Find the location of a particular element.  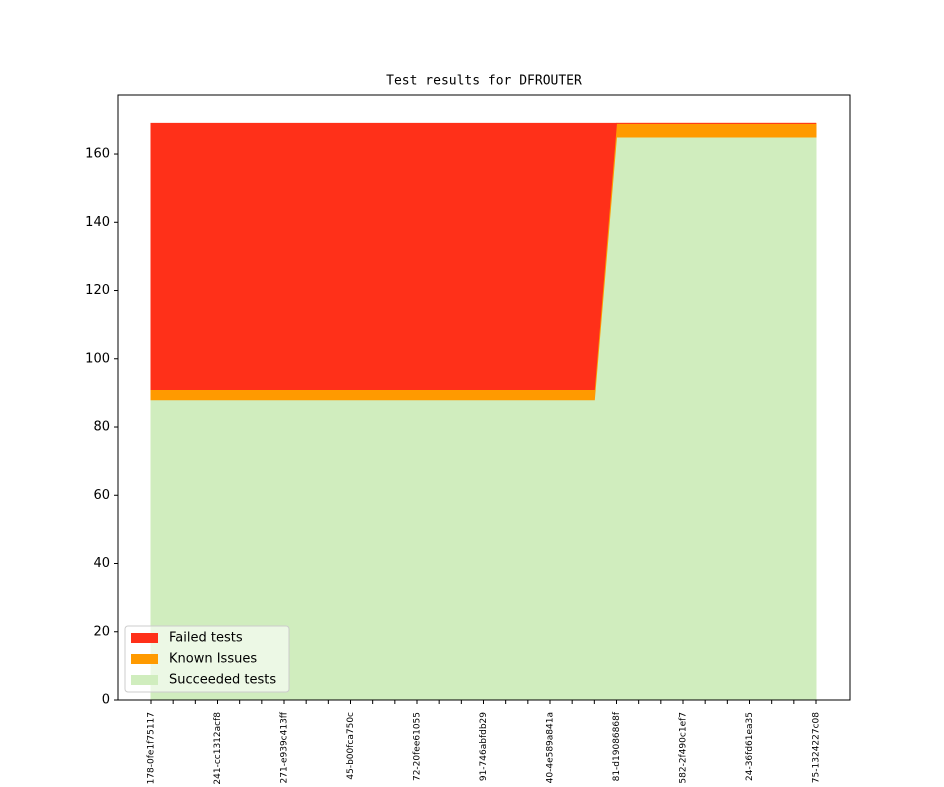

x-tick-label: 582-2f490c1ef7 is located at coordinates (684, 748).